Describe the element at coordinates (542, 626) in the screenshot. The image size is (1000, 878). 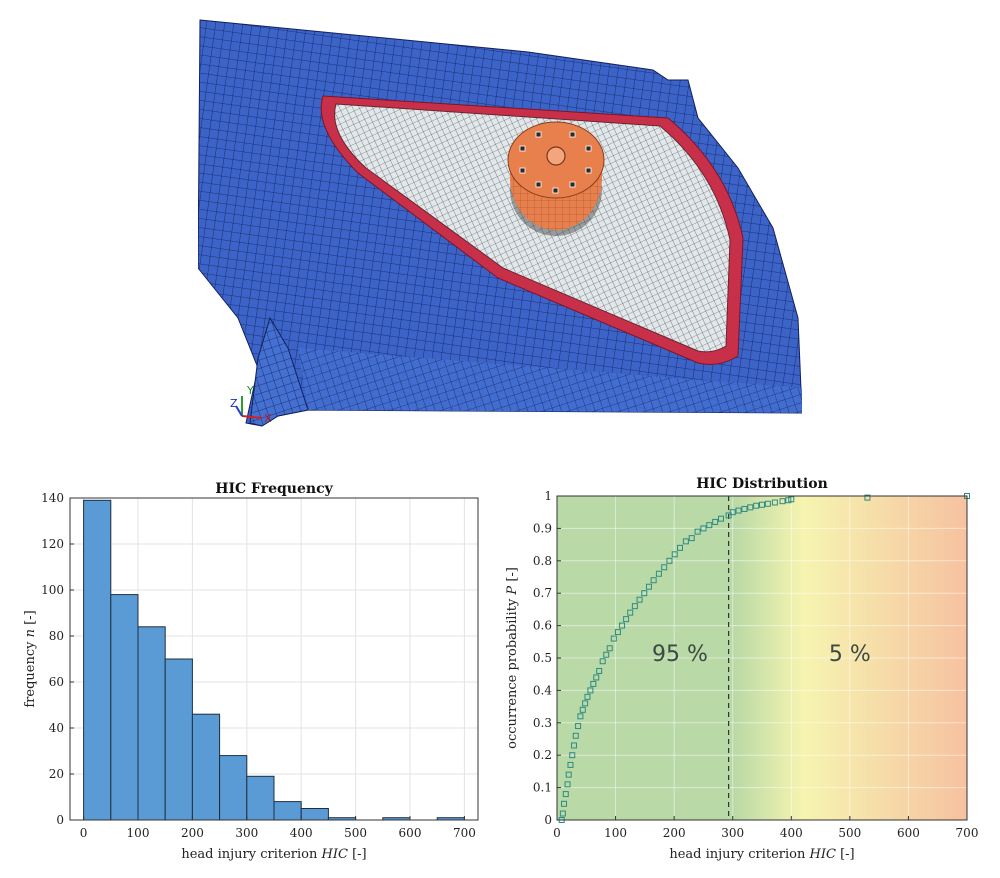
I see `cdf-ytick-label: 0.6` at that location.